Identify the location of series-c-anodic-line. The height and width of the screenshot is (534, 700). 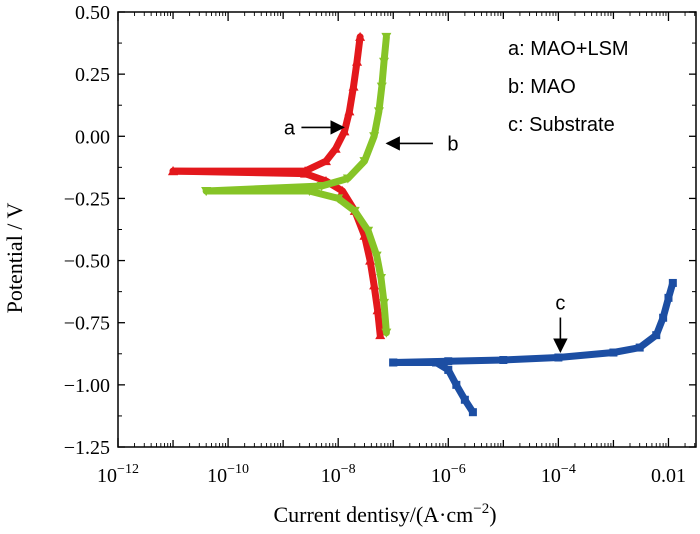
(533, 322).